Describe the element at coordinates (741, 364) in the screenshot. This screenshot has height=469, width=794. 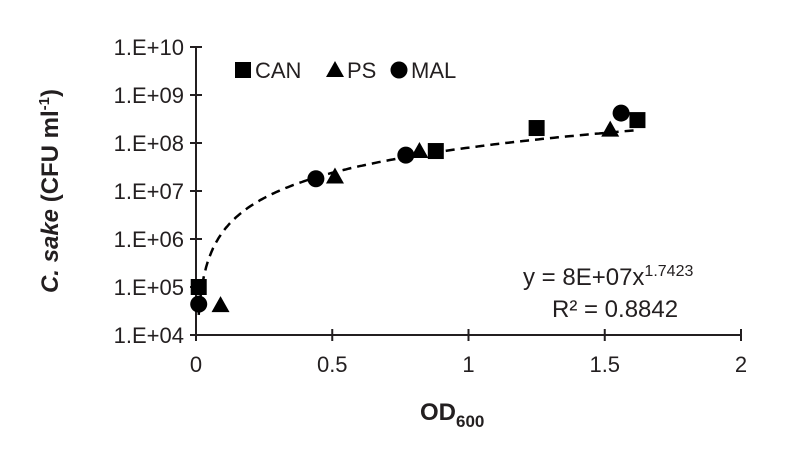
I see `x-tick-label: 2` at that location.